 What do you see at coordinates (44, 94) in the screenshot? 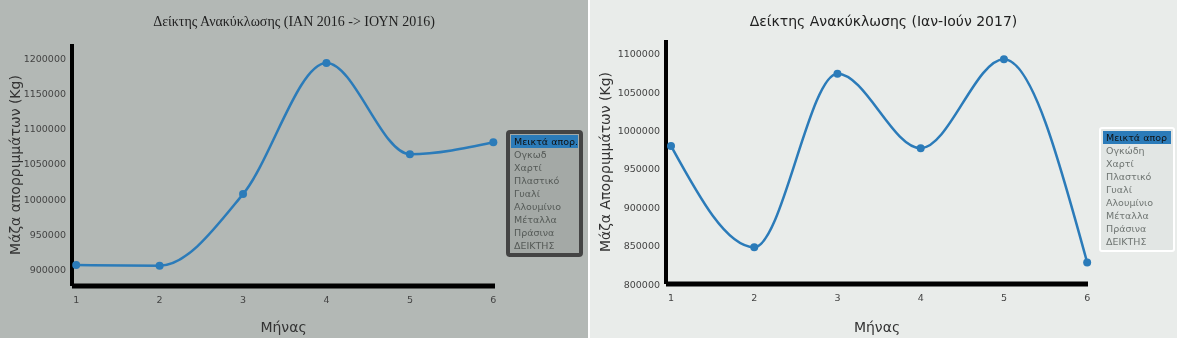
I see `y-tick-label: 1150000` at bounding box center [44, 94].